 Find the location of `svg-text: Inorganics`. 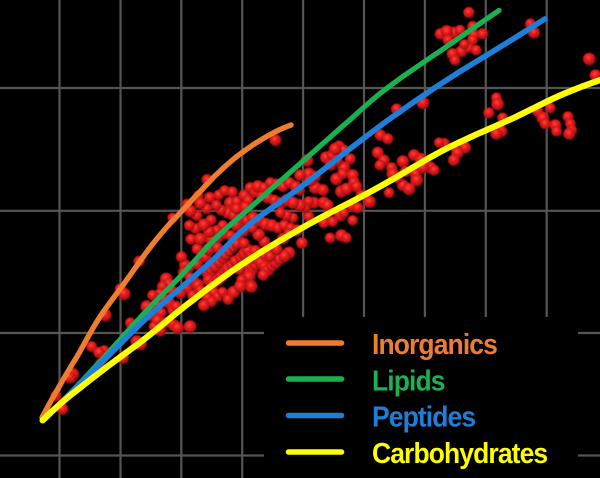

svg-text: Inorganics is located at coordinates (434, 344).